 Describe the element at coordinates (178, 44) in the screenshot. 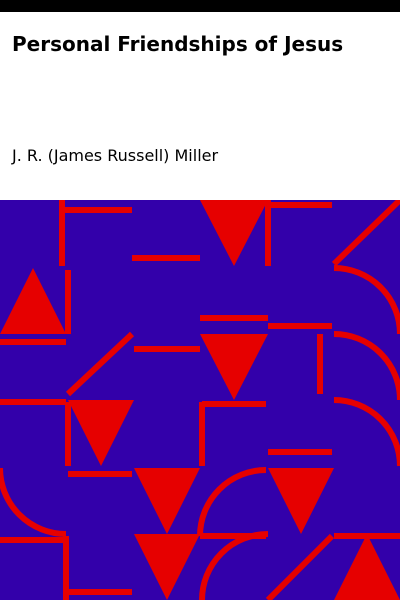

I see `book-title: Personal Friendships of Jesus` at that location.